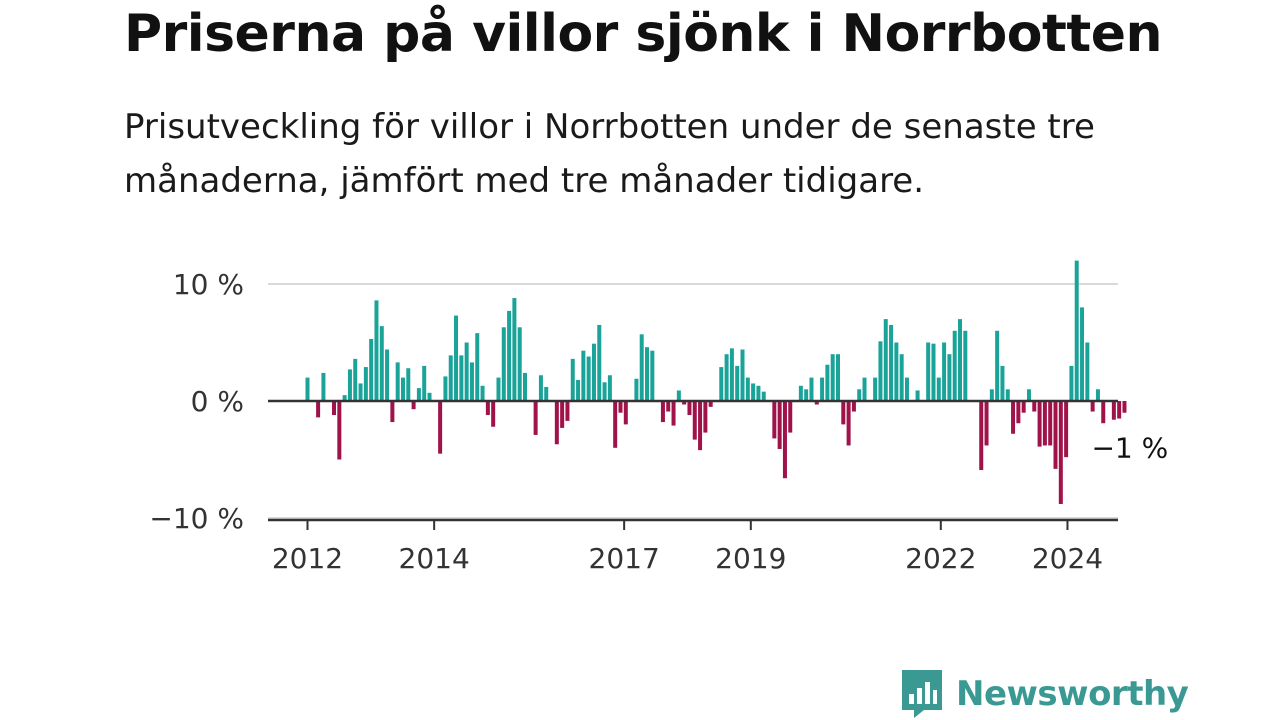  What do you see at coordinates (217, 401) in the screenshot?
I see `y-tick-label: 0 %` at bounding box center [217, 401].